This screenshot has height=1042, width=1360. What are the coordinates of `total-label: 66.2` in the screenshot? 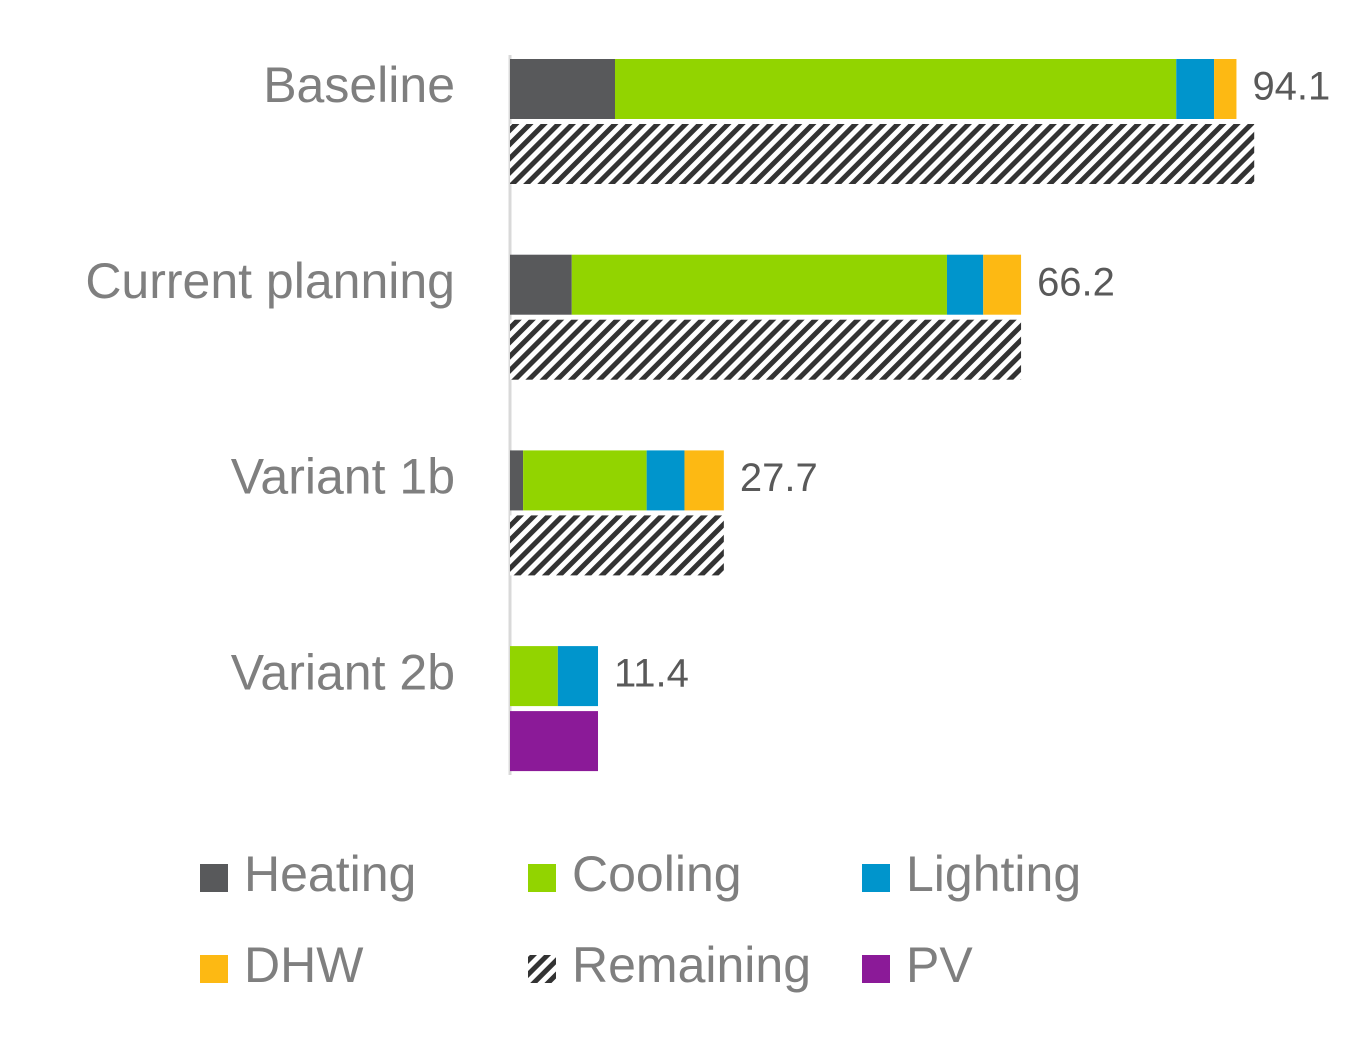 It's located at (1076, 282).